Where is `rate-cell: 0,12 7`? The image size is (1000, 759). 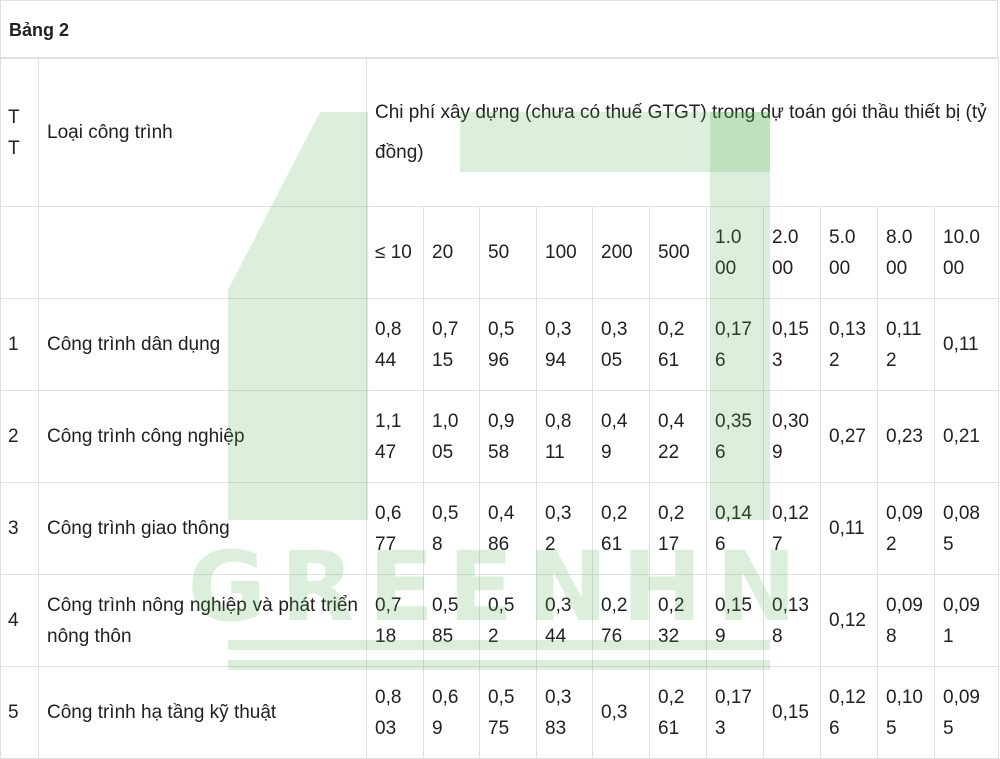 rate-cell: 0,12 7 is located at coordinates (792, 528).